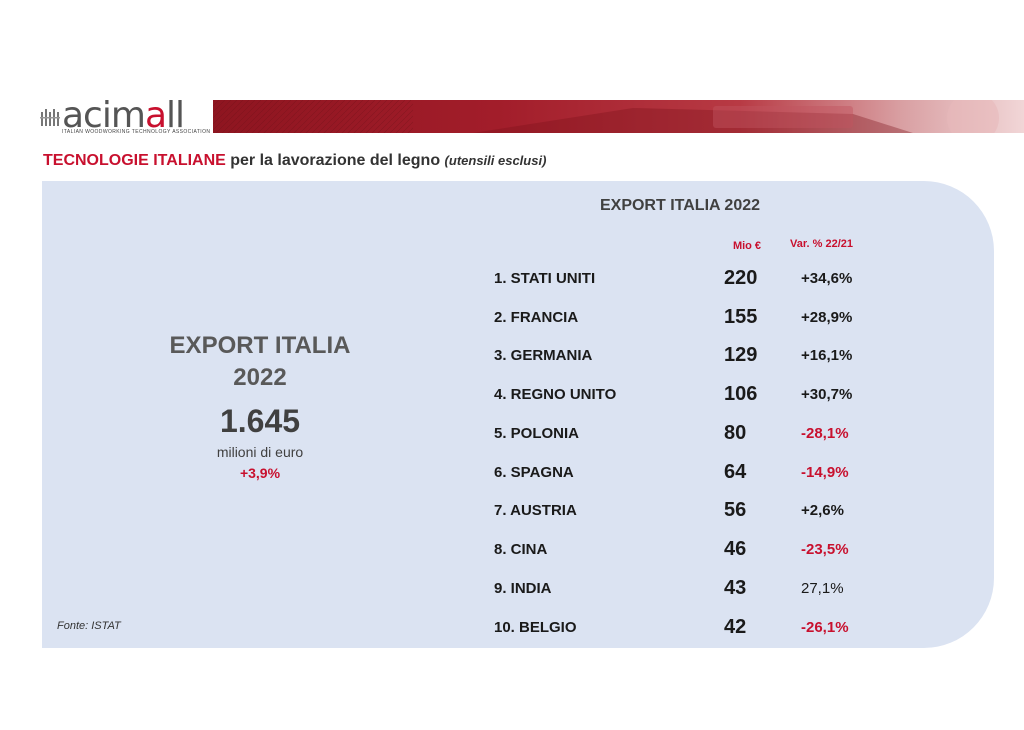 The height and width of the screenshot is (730, 1024). Describe the element at coordinates (741, 394) in the screenshot. I see `row-value: 106` at that location.